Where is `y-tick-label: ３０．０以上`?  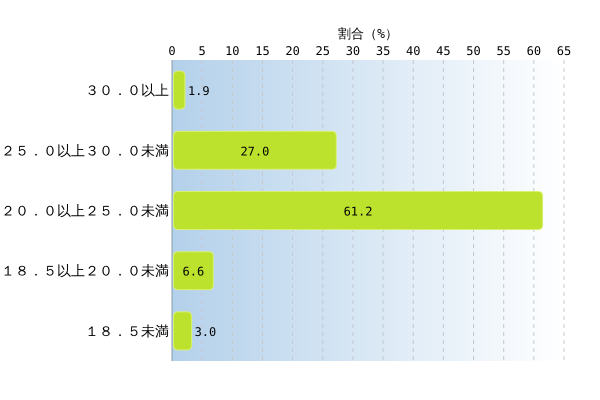 y-tick-label: ３０．０以上 is located at coordinates (127, 91).